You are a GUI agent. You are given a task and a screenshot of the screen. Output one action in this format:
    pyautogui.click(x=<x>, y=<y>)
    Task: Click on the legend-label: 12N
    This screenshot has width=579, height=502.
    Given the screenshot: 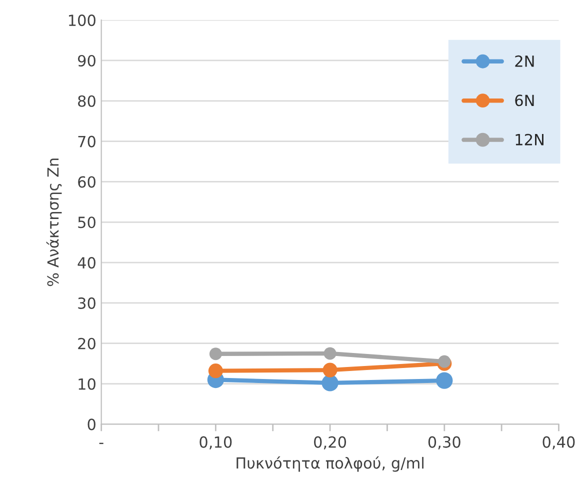 What is the action you would take?
    pyautogui.click(x=530, y=140)
    